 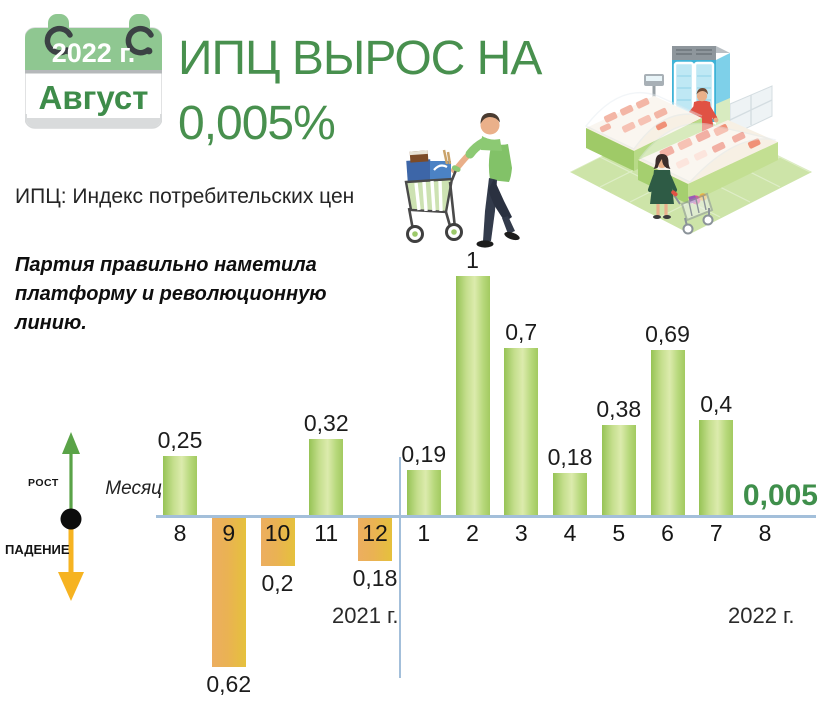 I want to click on shopper-with-cart-illustration, so click(x=462, y=180).